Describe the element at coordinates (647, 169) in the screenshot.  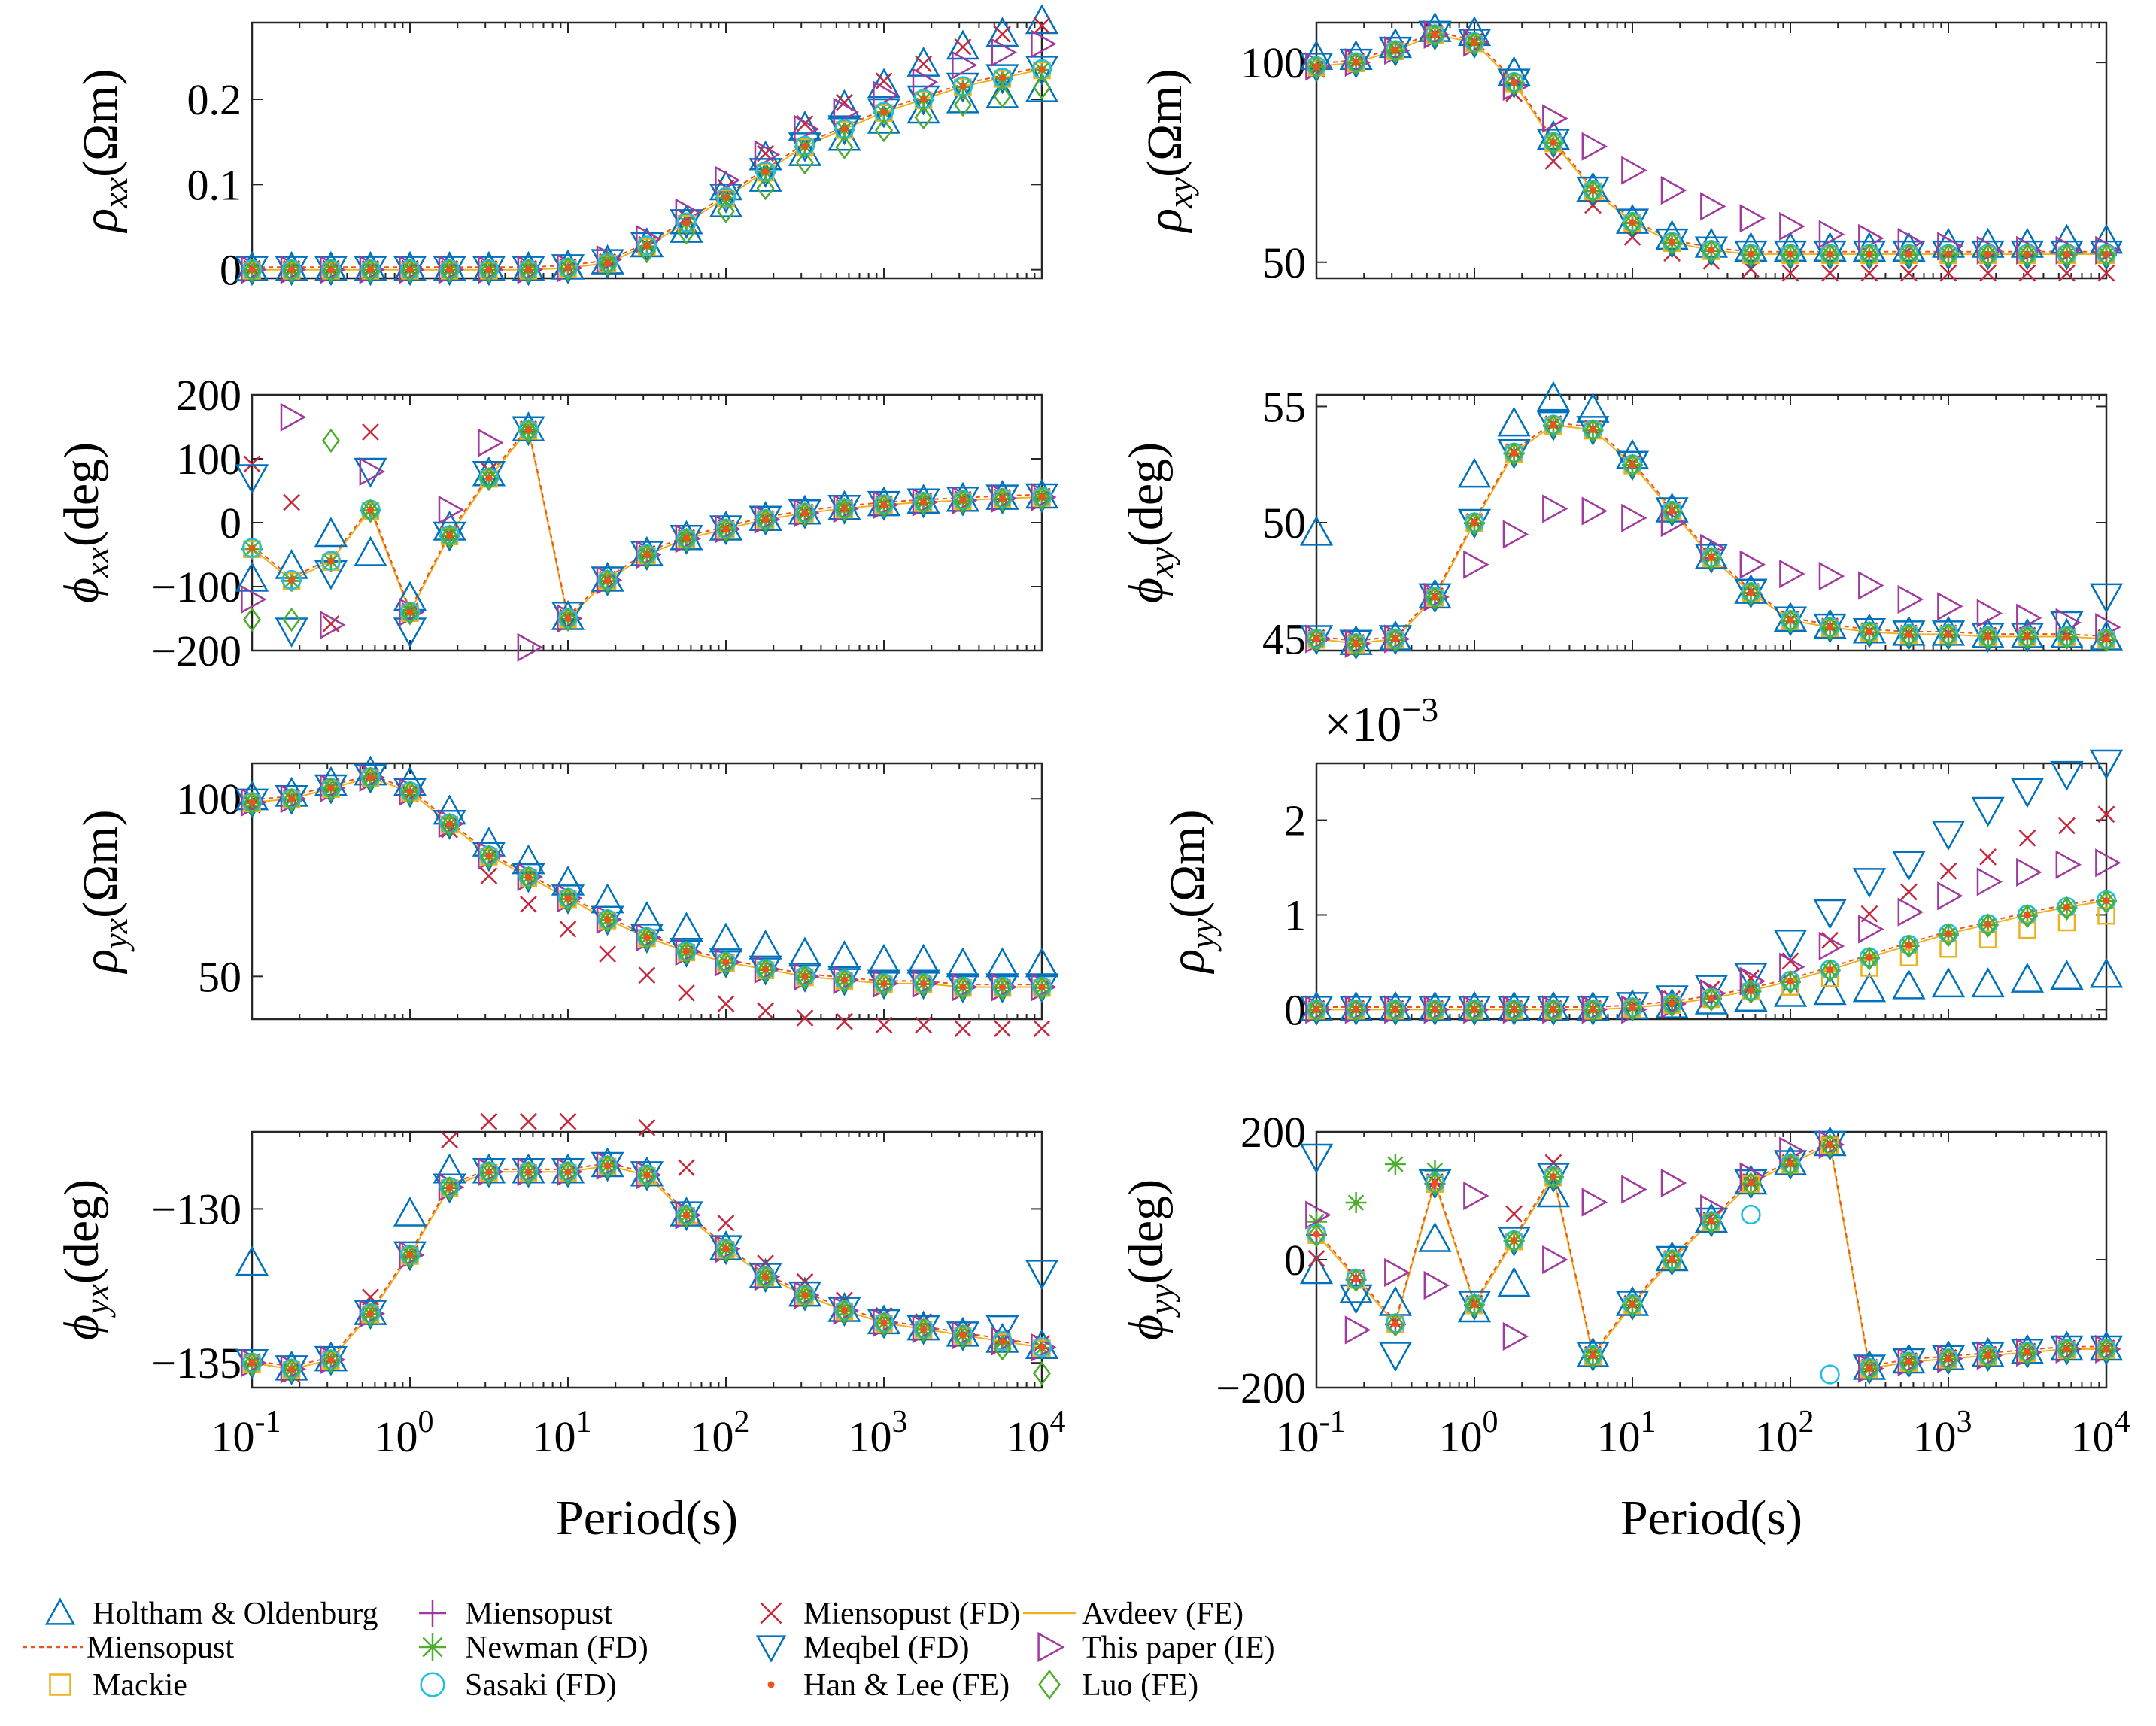
I see `series-hanlee` at that location.